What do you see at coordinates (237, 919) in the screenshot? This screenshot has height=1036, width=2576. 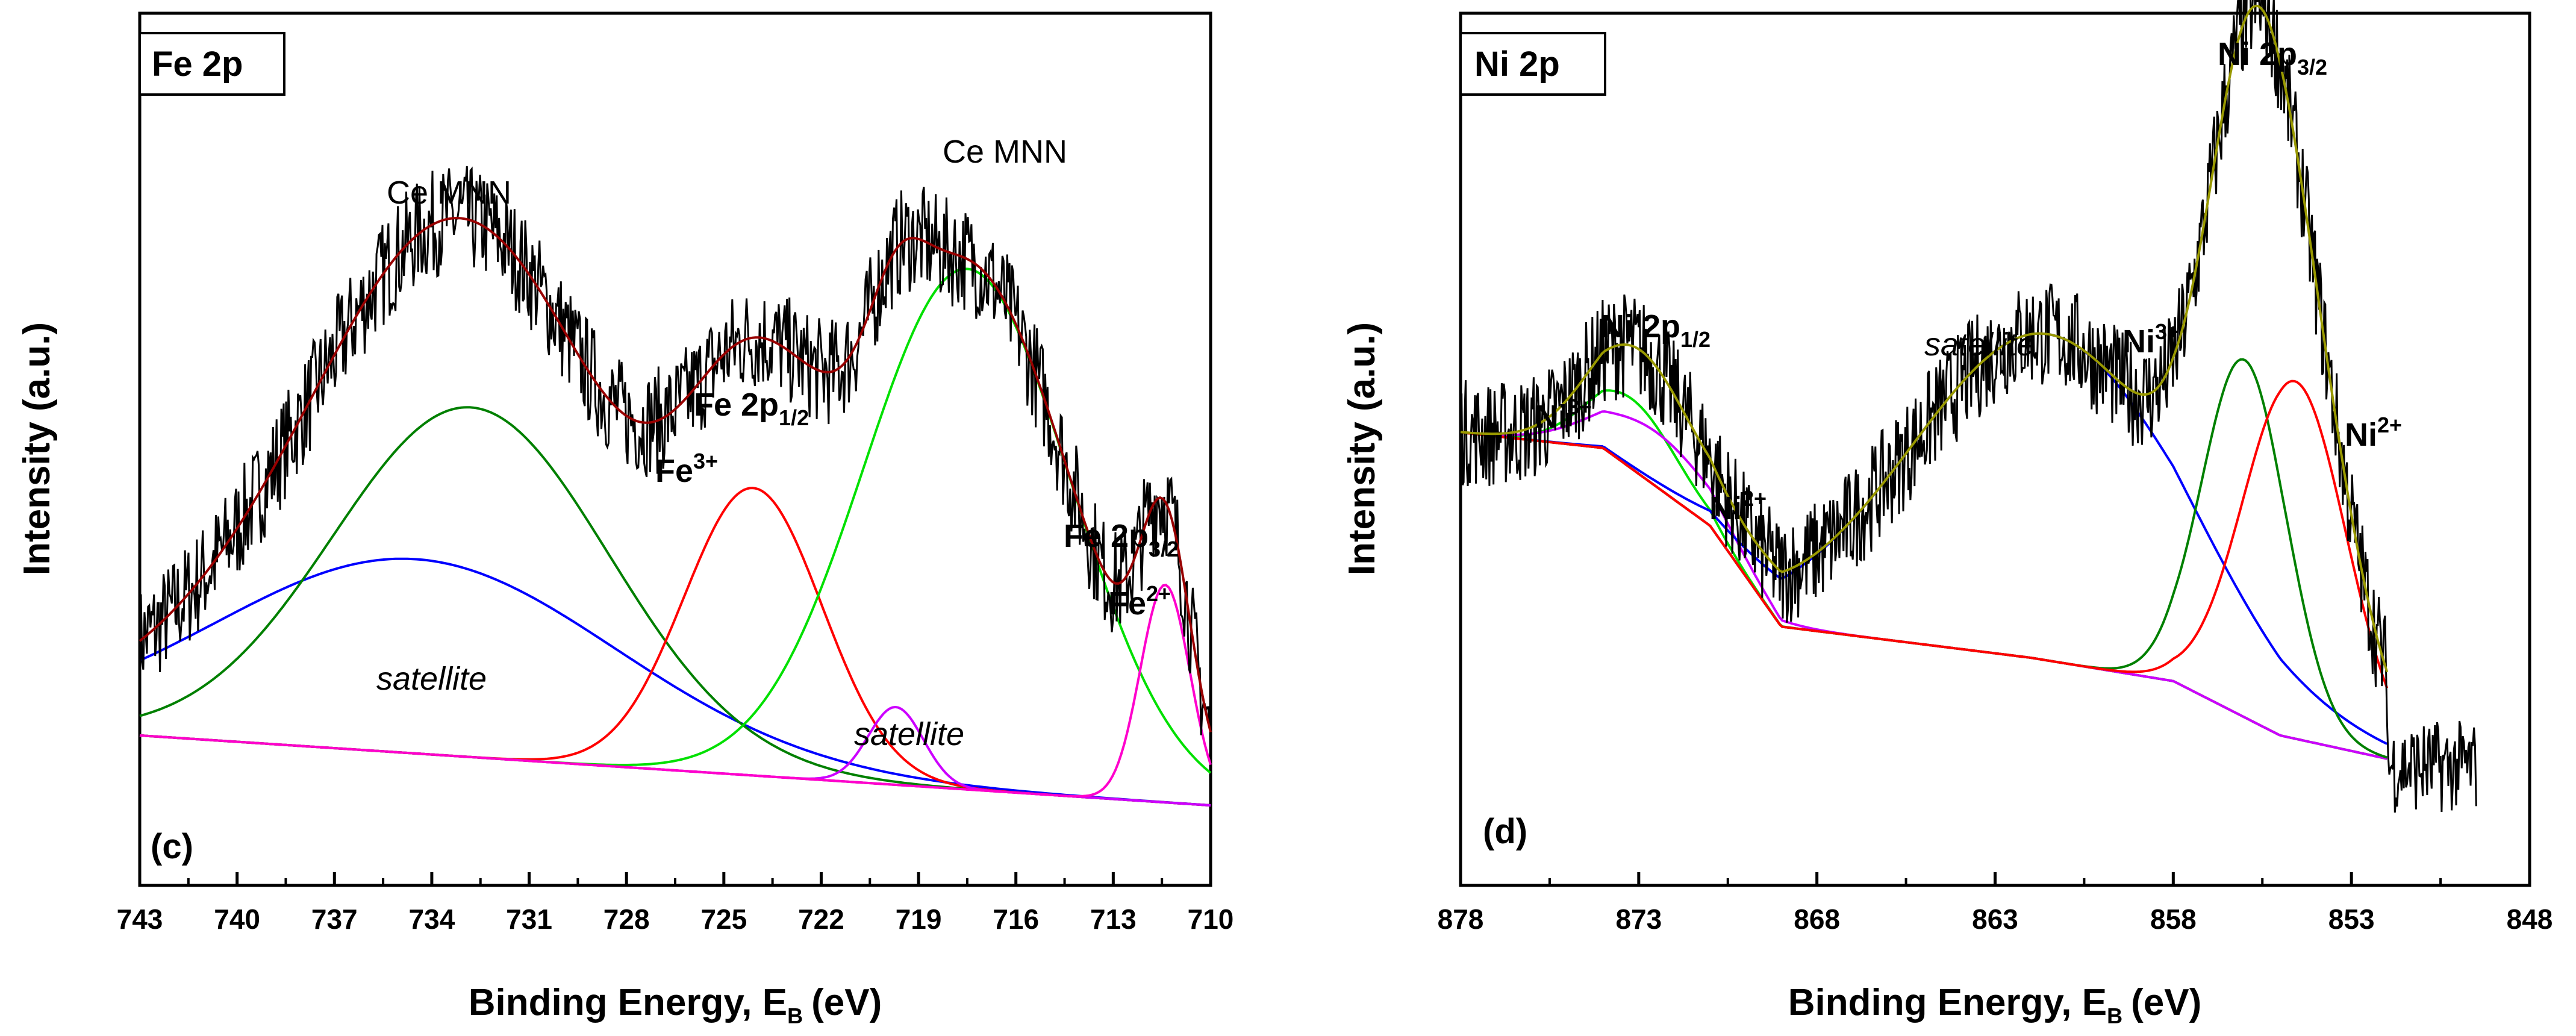 I see `x-tick-label: 740` at bounding box center [237, 919].